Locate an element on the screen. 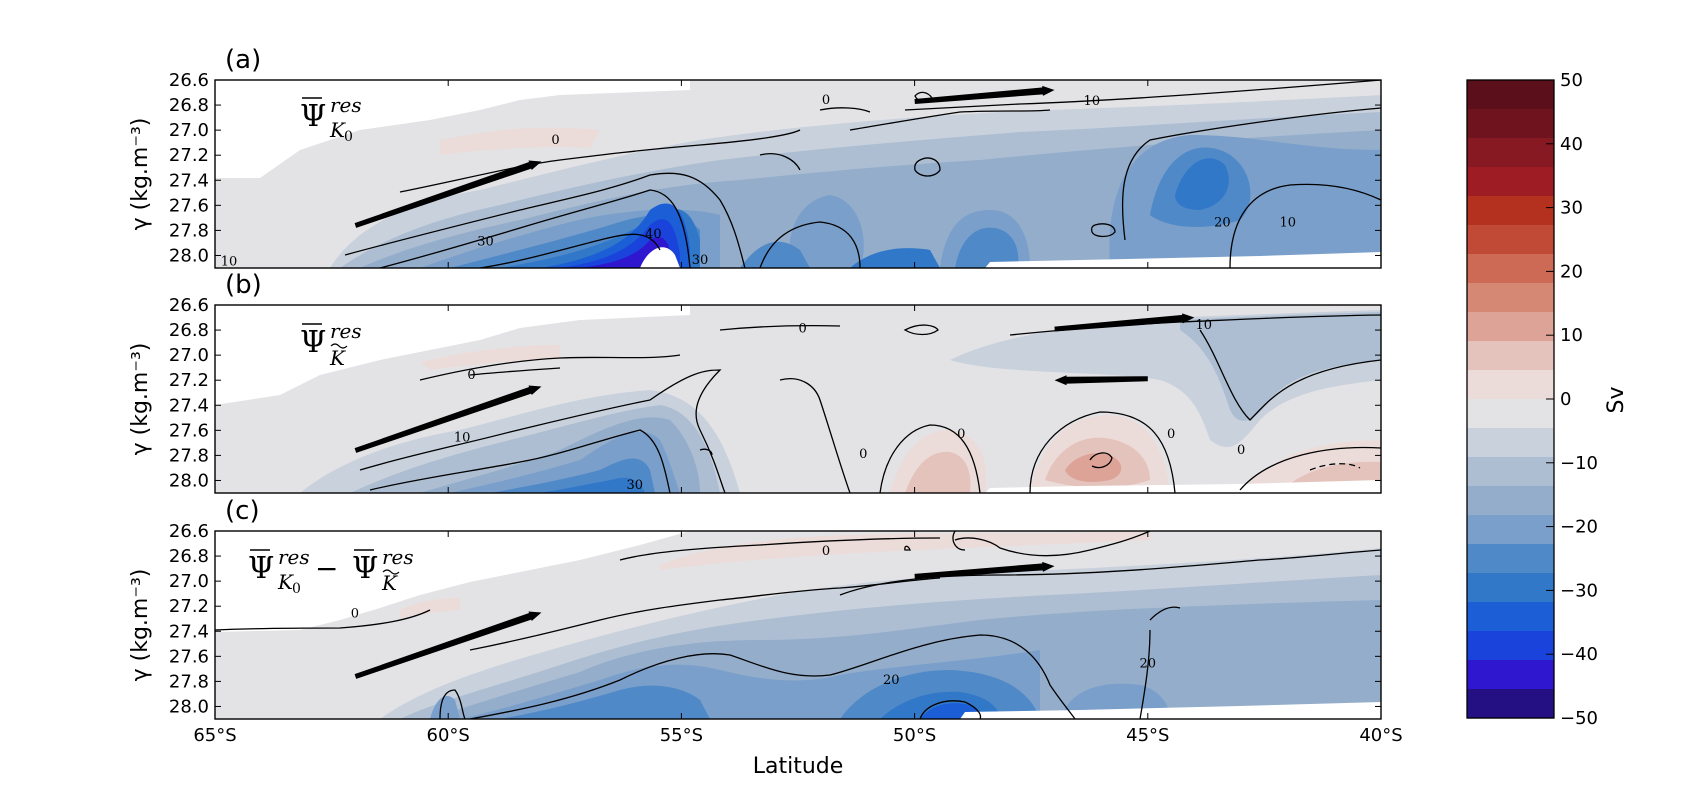  colorbar-tick-label: 20 is located at coordinates (1571, 271).